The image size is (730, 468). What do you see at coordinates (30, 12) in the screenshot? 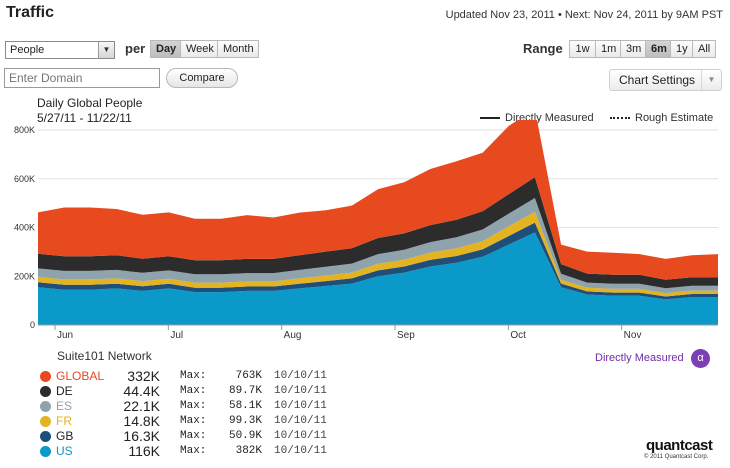
I see `page-title: Traffic` at bounding box center [30, 12].